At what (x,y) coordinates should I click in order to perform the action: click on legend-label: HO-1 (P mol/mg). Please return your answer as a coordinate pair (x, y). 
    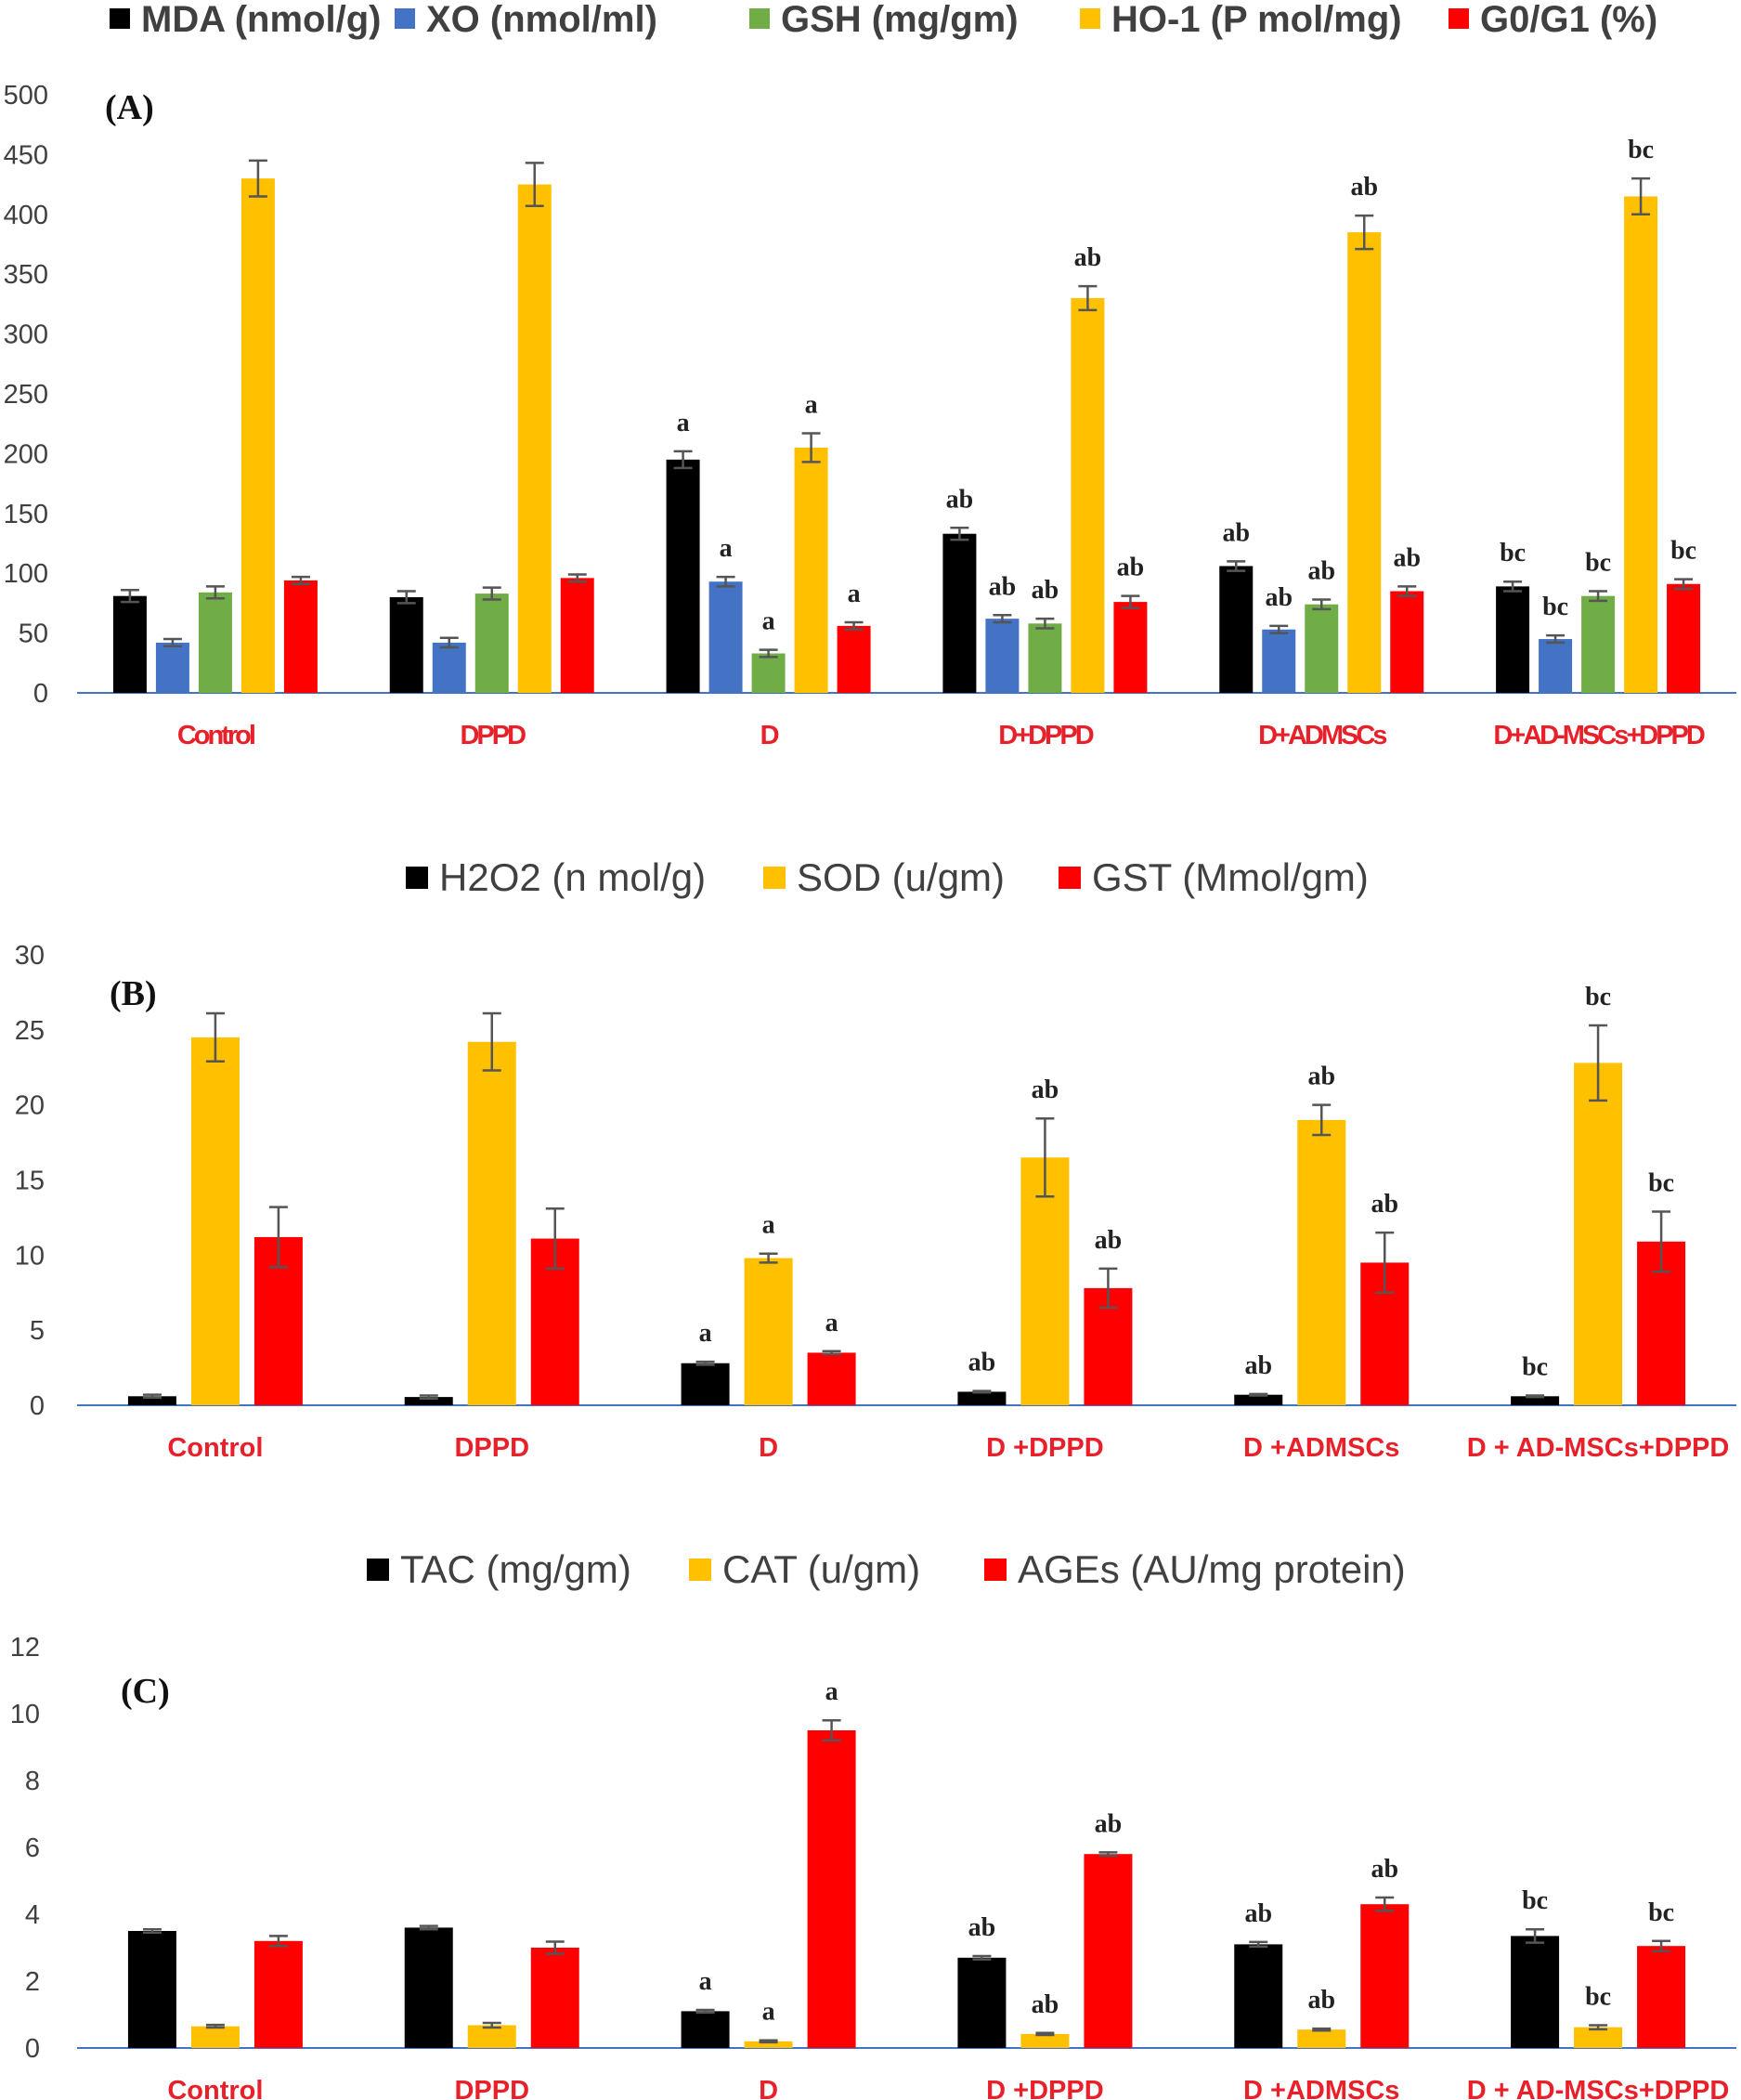
    Looking at the image, I should click on (1256, 20).